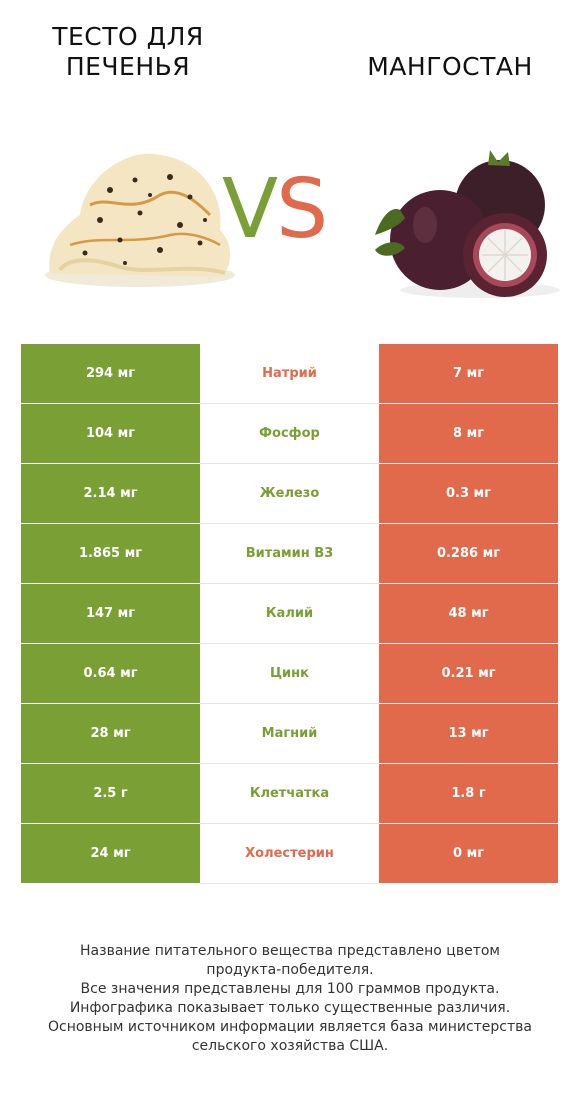 This screenshot has height=1114, width=580. I want to click on table-row: 147 мг Калий 48 мг, so click(289, 613).